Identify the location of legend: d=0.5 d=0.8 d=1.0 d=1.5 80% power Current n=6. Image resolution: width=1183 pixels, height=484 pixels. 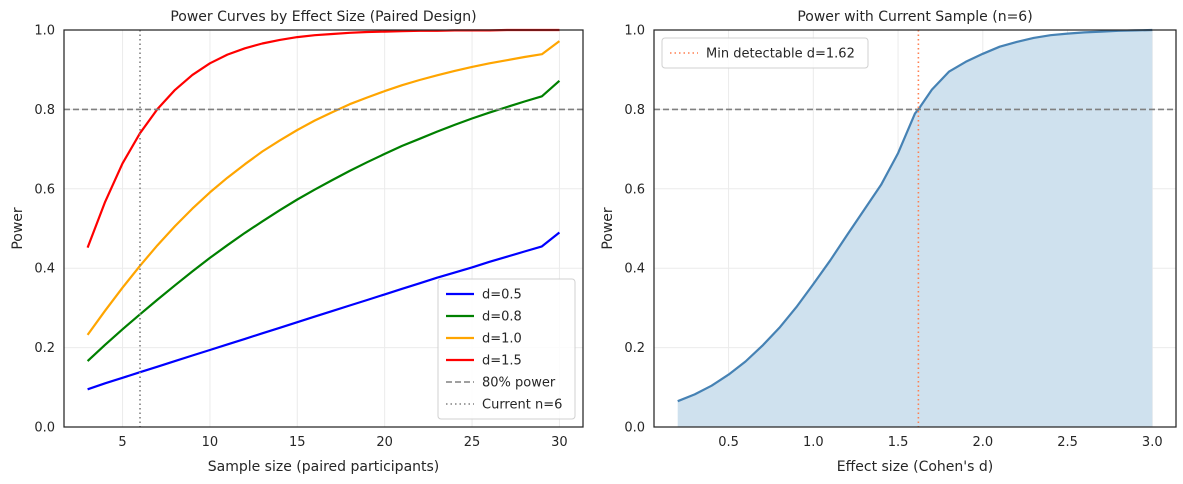
(506, 349).